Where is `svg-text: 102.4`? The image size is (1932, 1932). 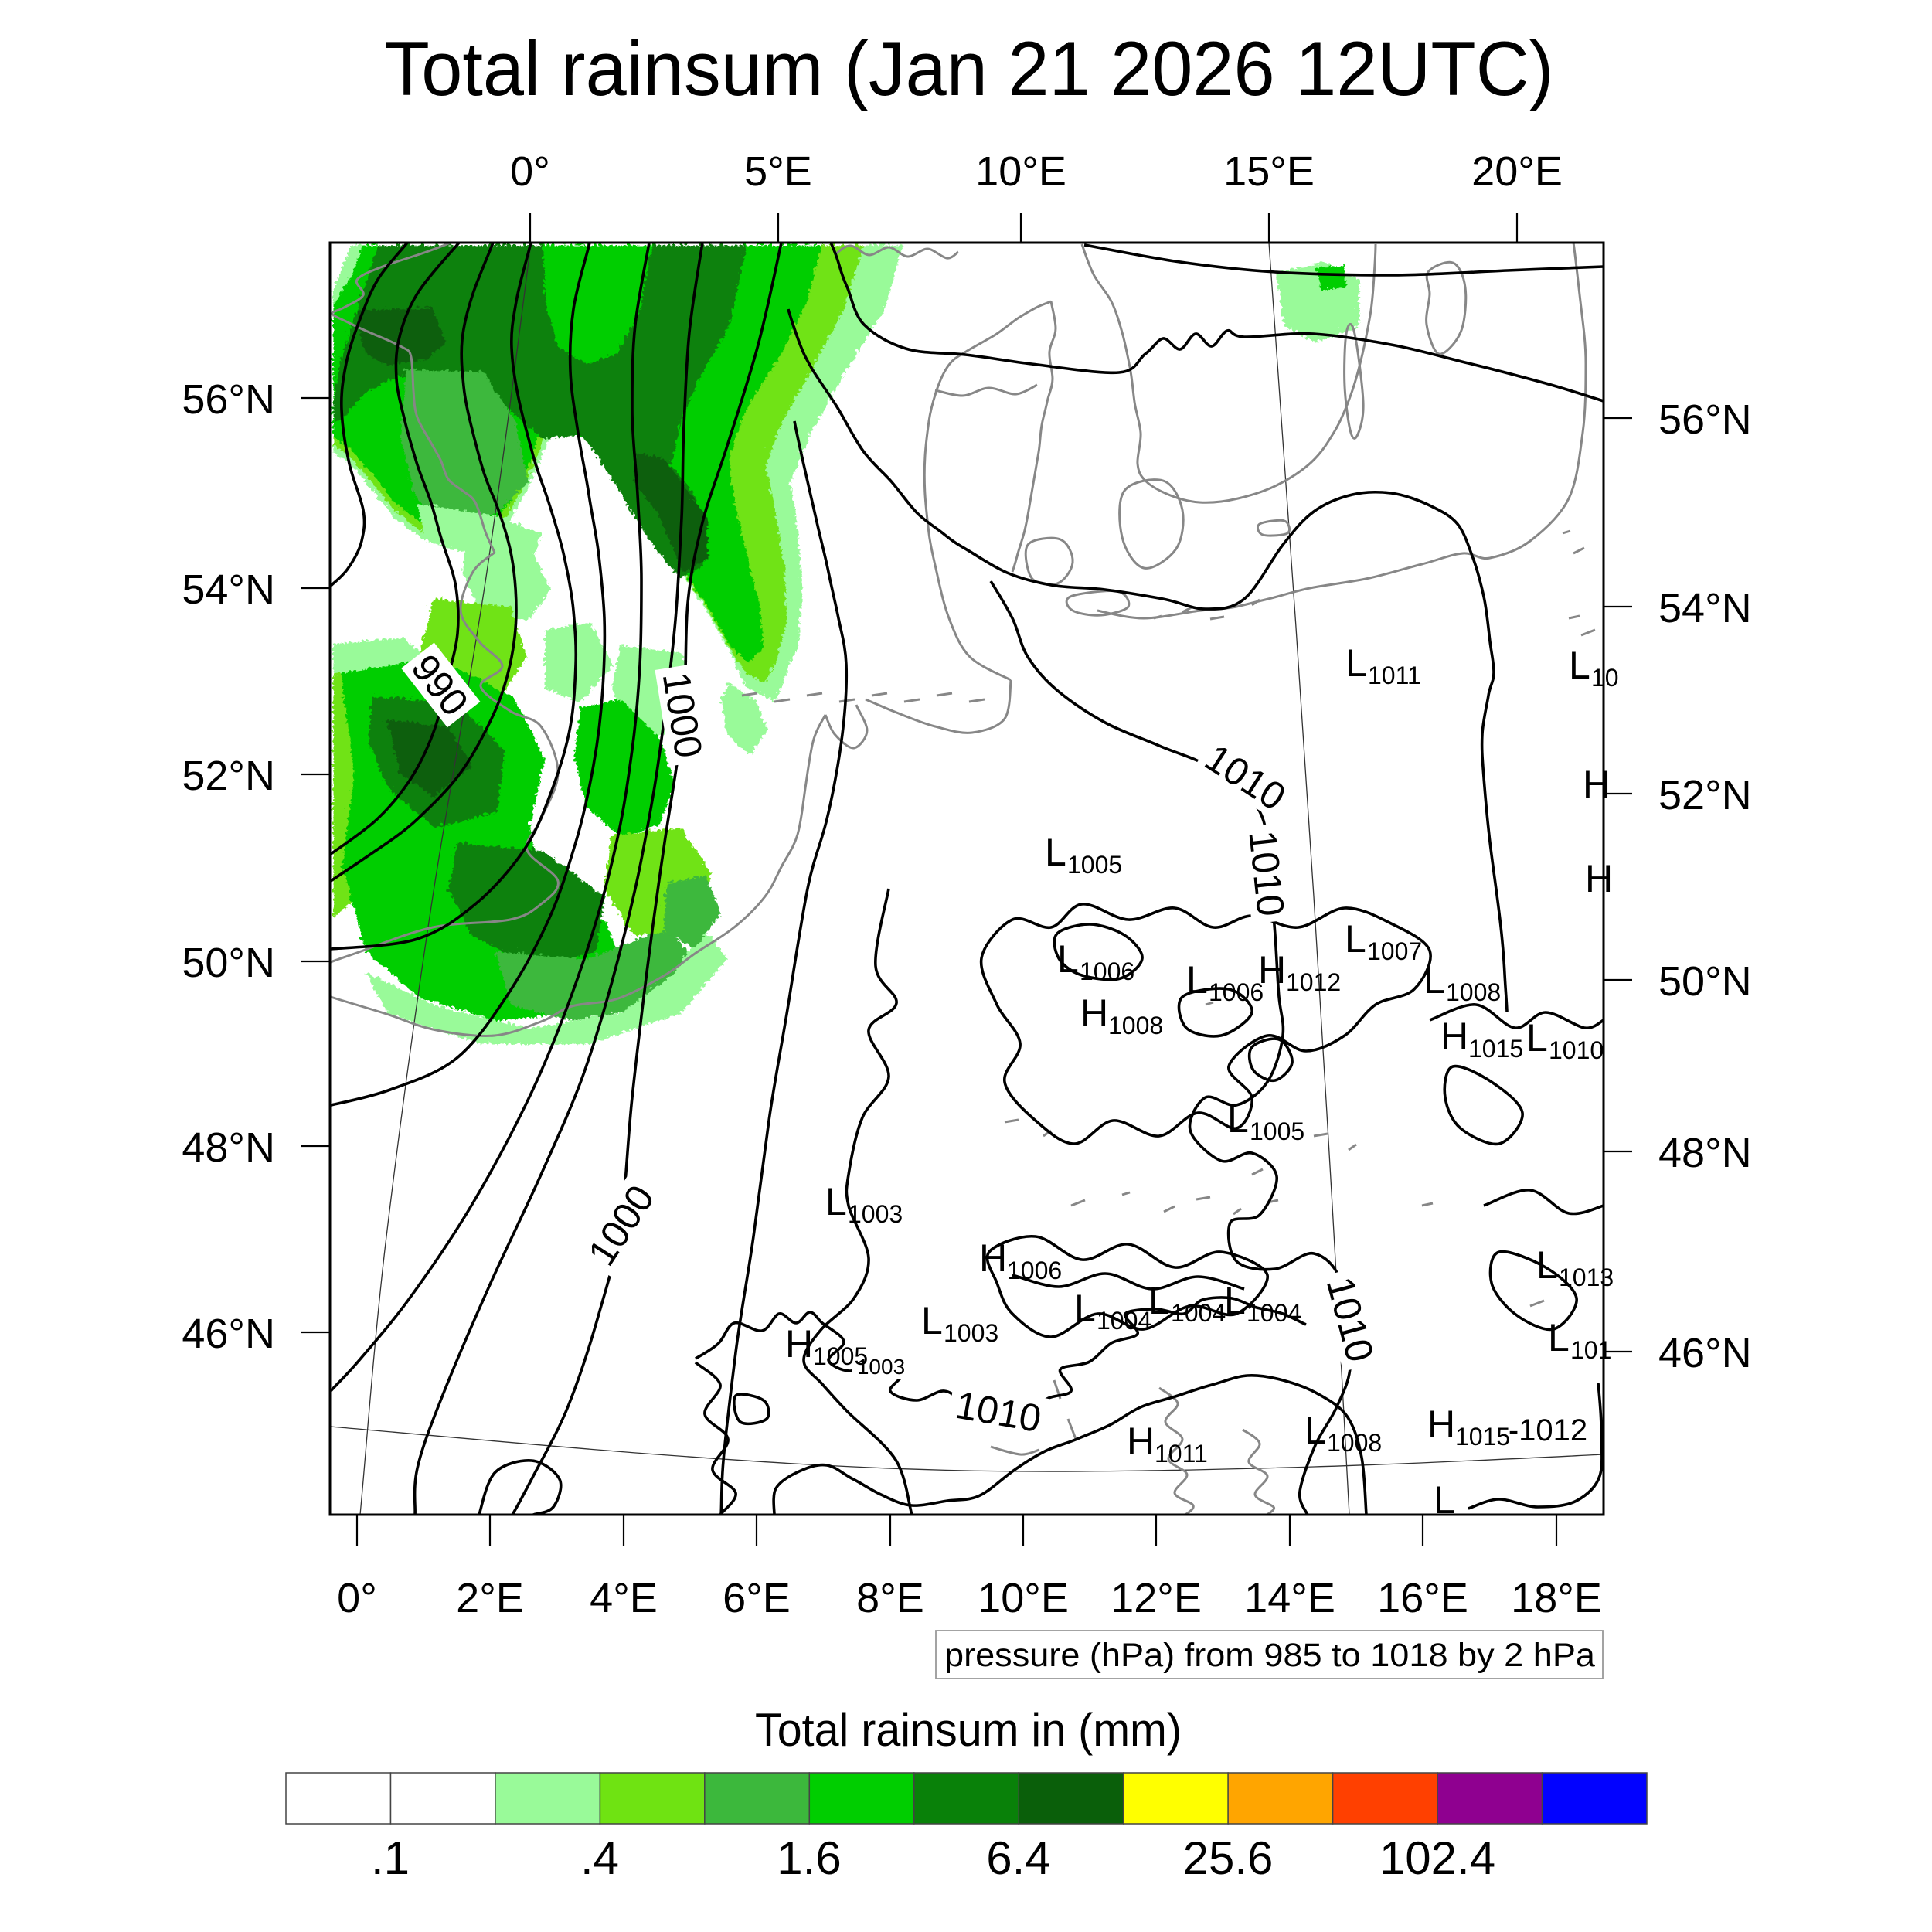 svg-text: 102.4 is located at coordinates (1437, 1858).